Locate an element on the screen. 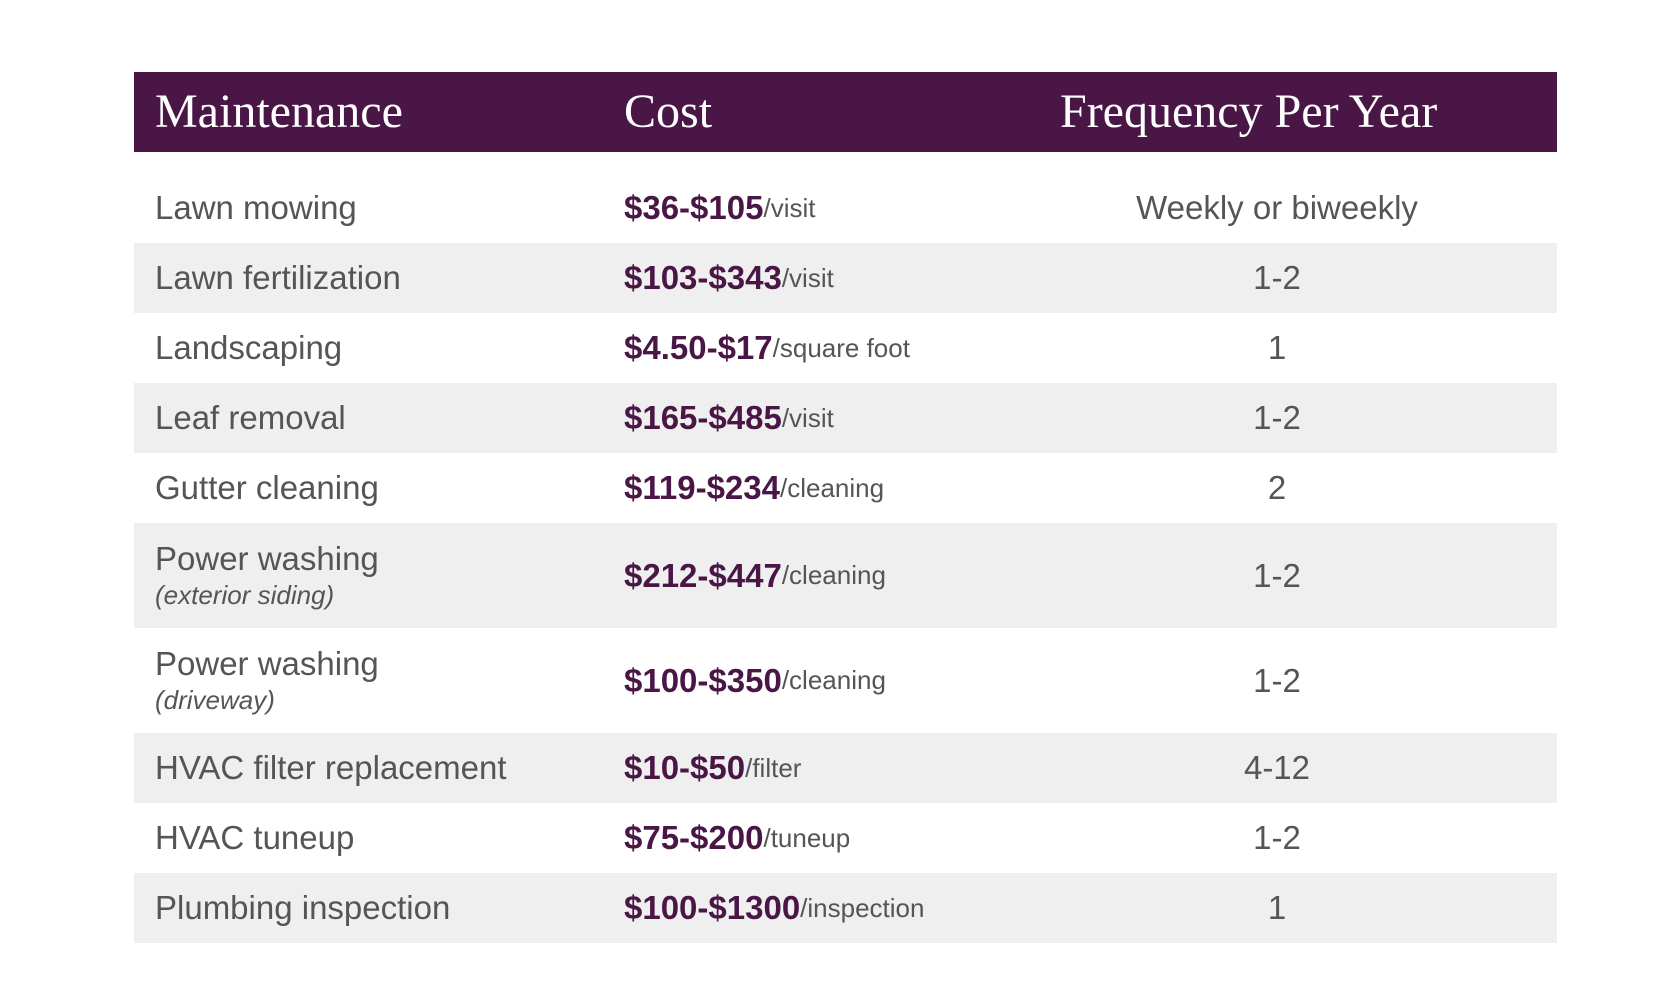 The height and width of the screenshot is (1003, 1667). table-row: Landscaping $4.50-$17/square foot 1 is located at coordinates (845, 348).